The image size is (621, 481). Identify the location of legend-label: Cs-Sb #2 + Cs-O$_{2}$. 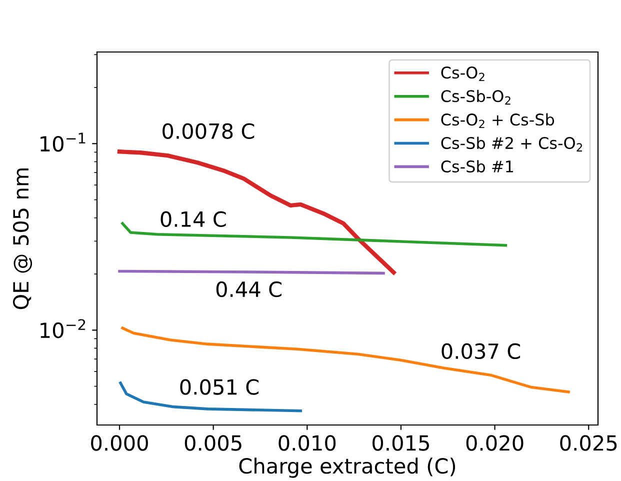
(511, 144).